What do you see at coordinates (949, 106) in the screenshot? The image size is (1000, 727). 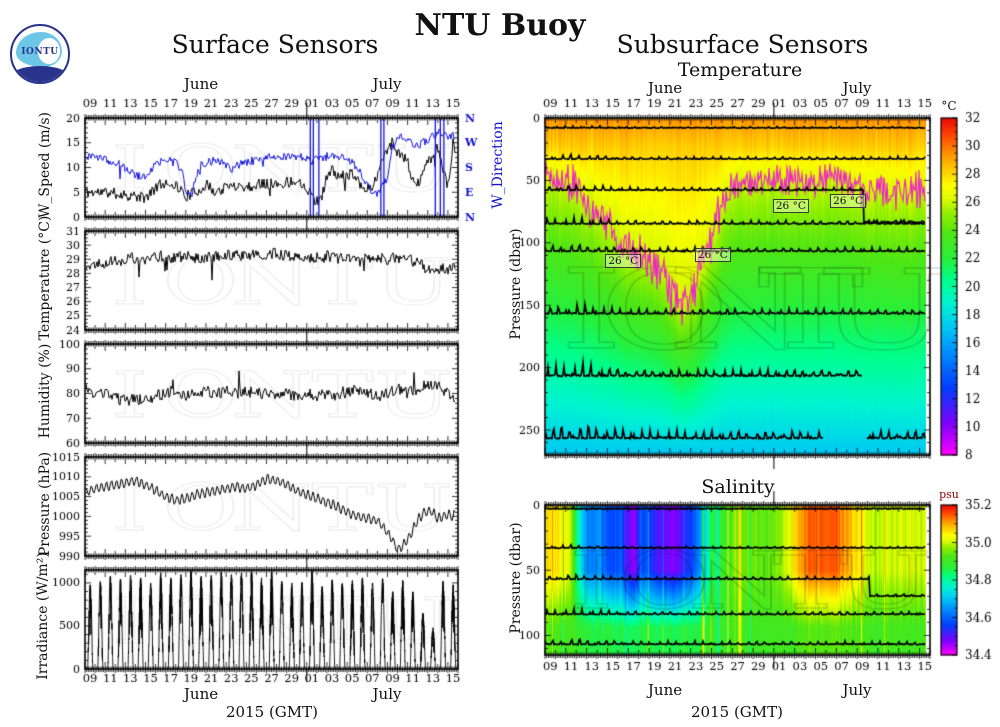 I see `temperature-colorbar-unit: °C` at bounding box center [949, 106].